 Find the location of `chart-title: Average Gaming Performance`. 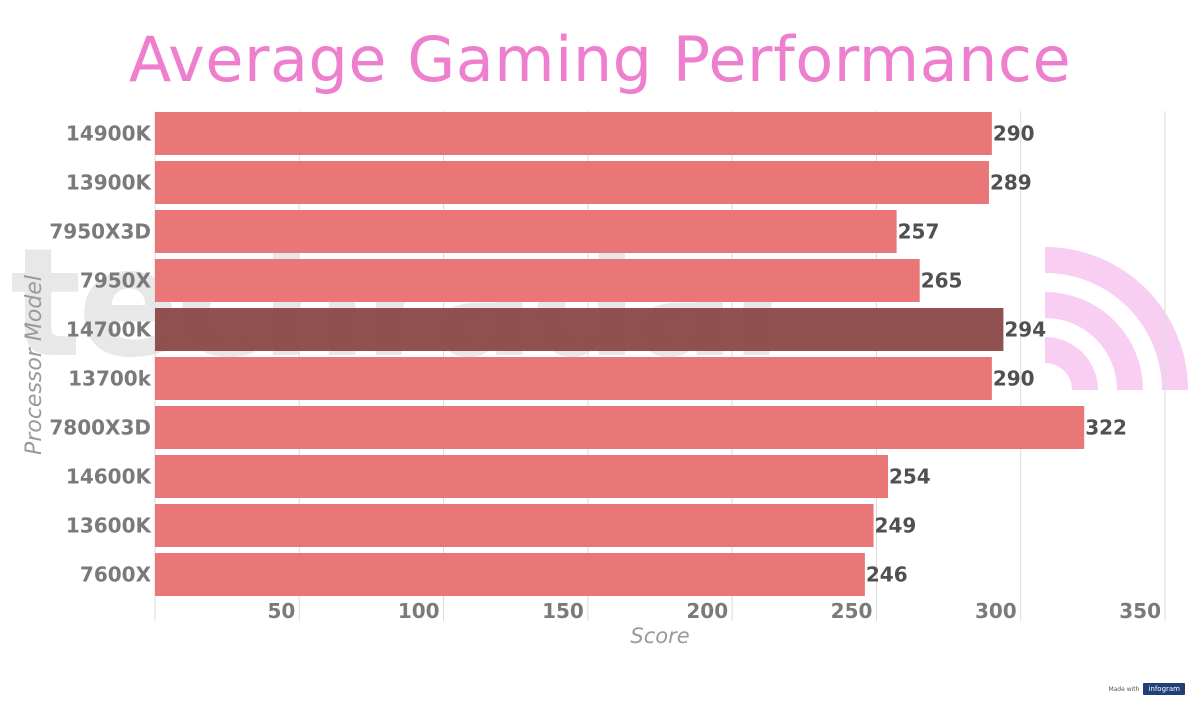

chart-title: Average Gaming Performance is located at coordinates (600, 59).